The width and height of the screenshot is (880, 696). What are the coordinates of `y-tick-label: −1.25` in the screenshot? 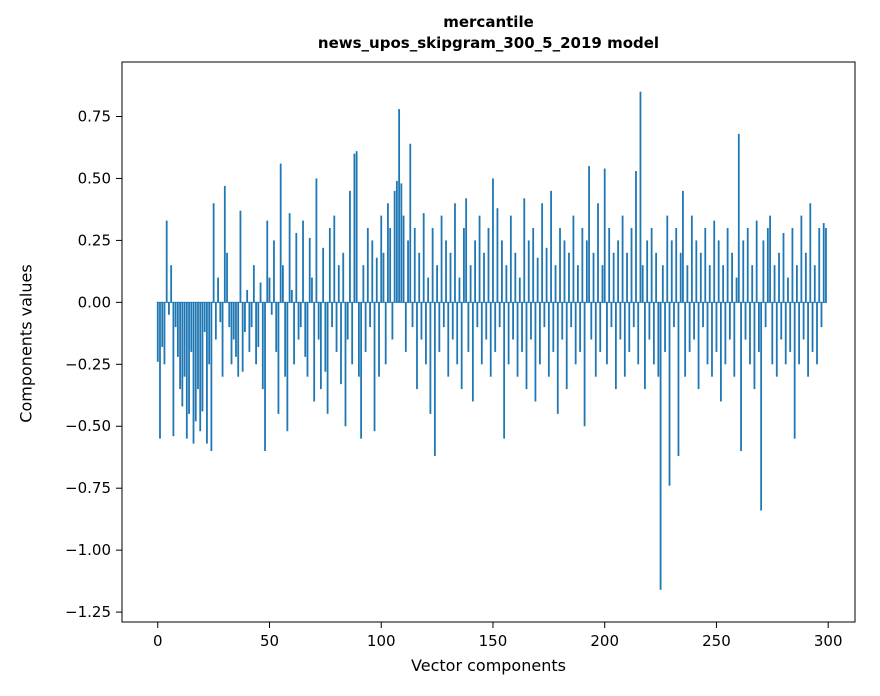 It's located at (88, 612).